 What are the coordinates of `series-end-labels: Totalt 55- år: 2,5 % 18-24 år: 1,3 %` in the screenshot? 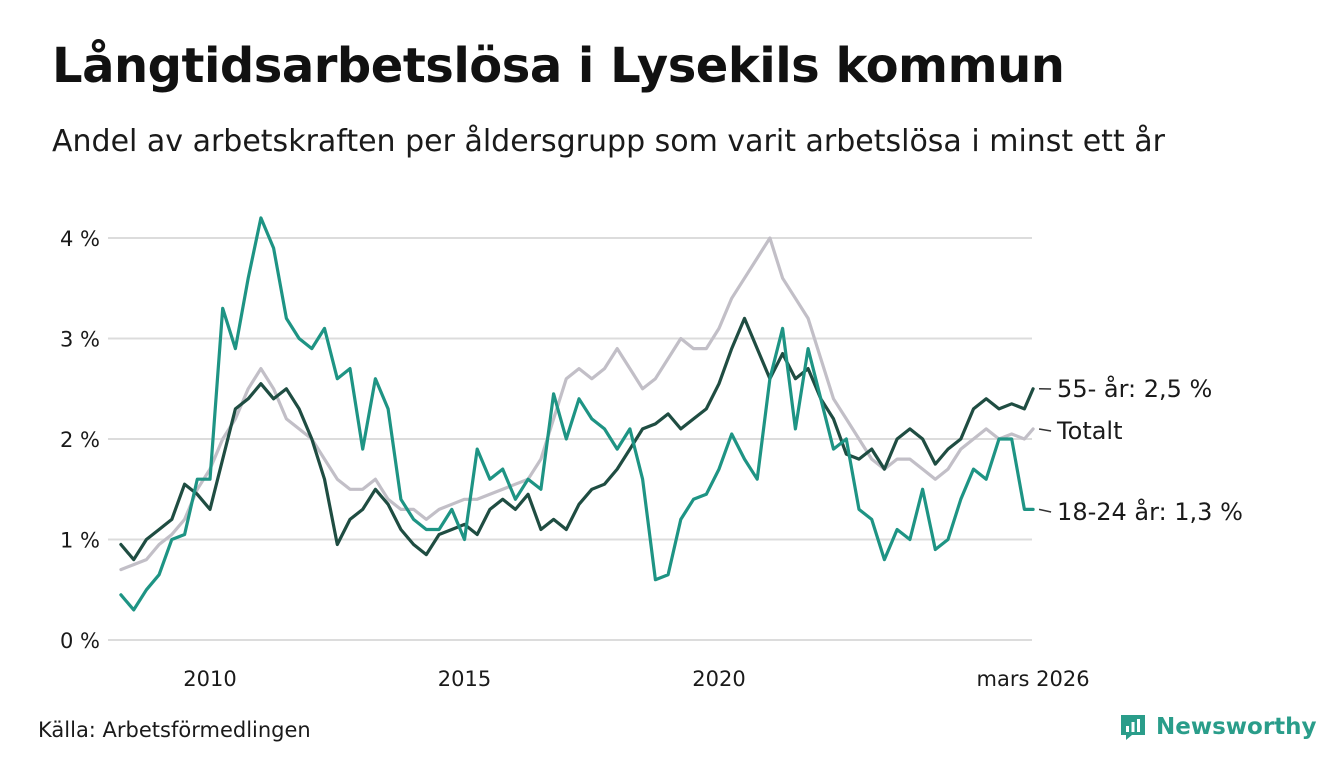 It's located at (1140, 450).